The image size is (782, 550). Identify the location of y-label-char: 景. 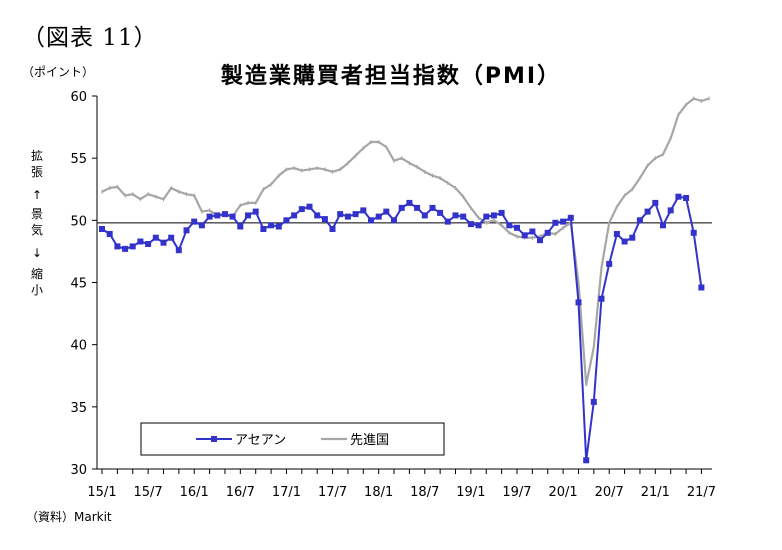
(37, 214).